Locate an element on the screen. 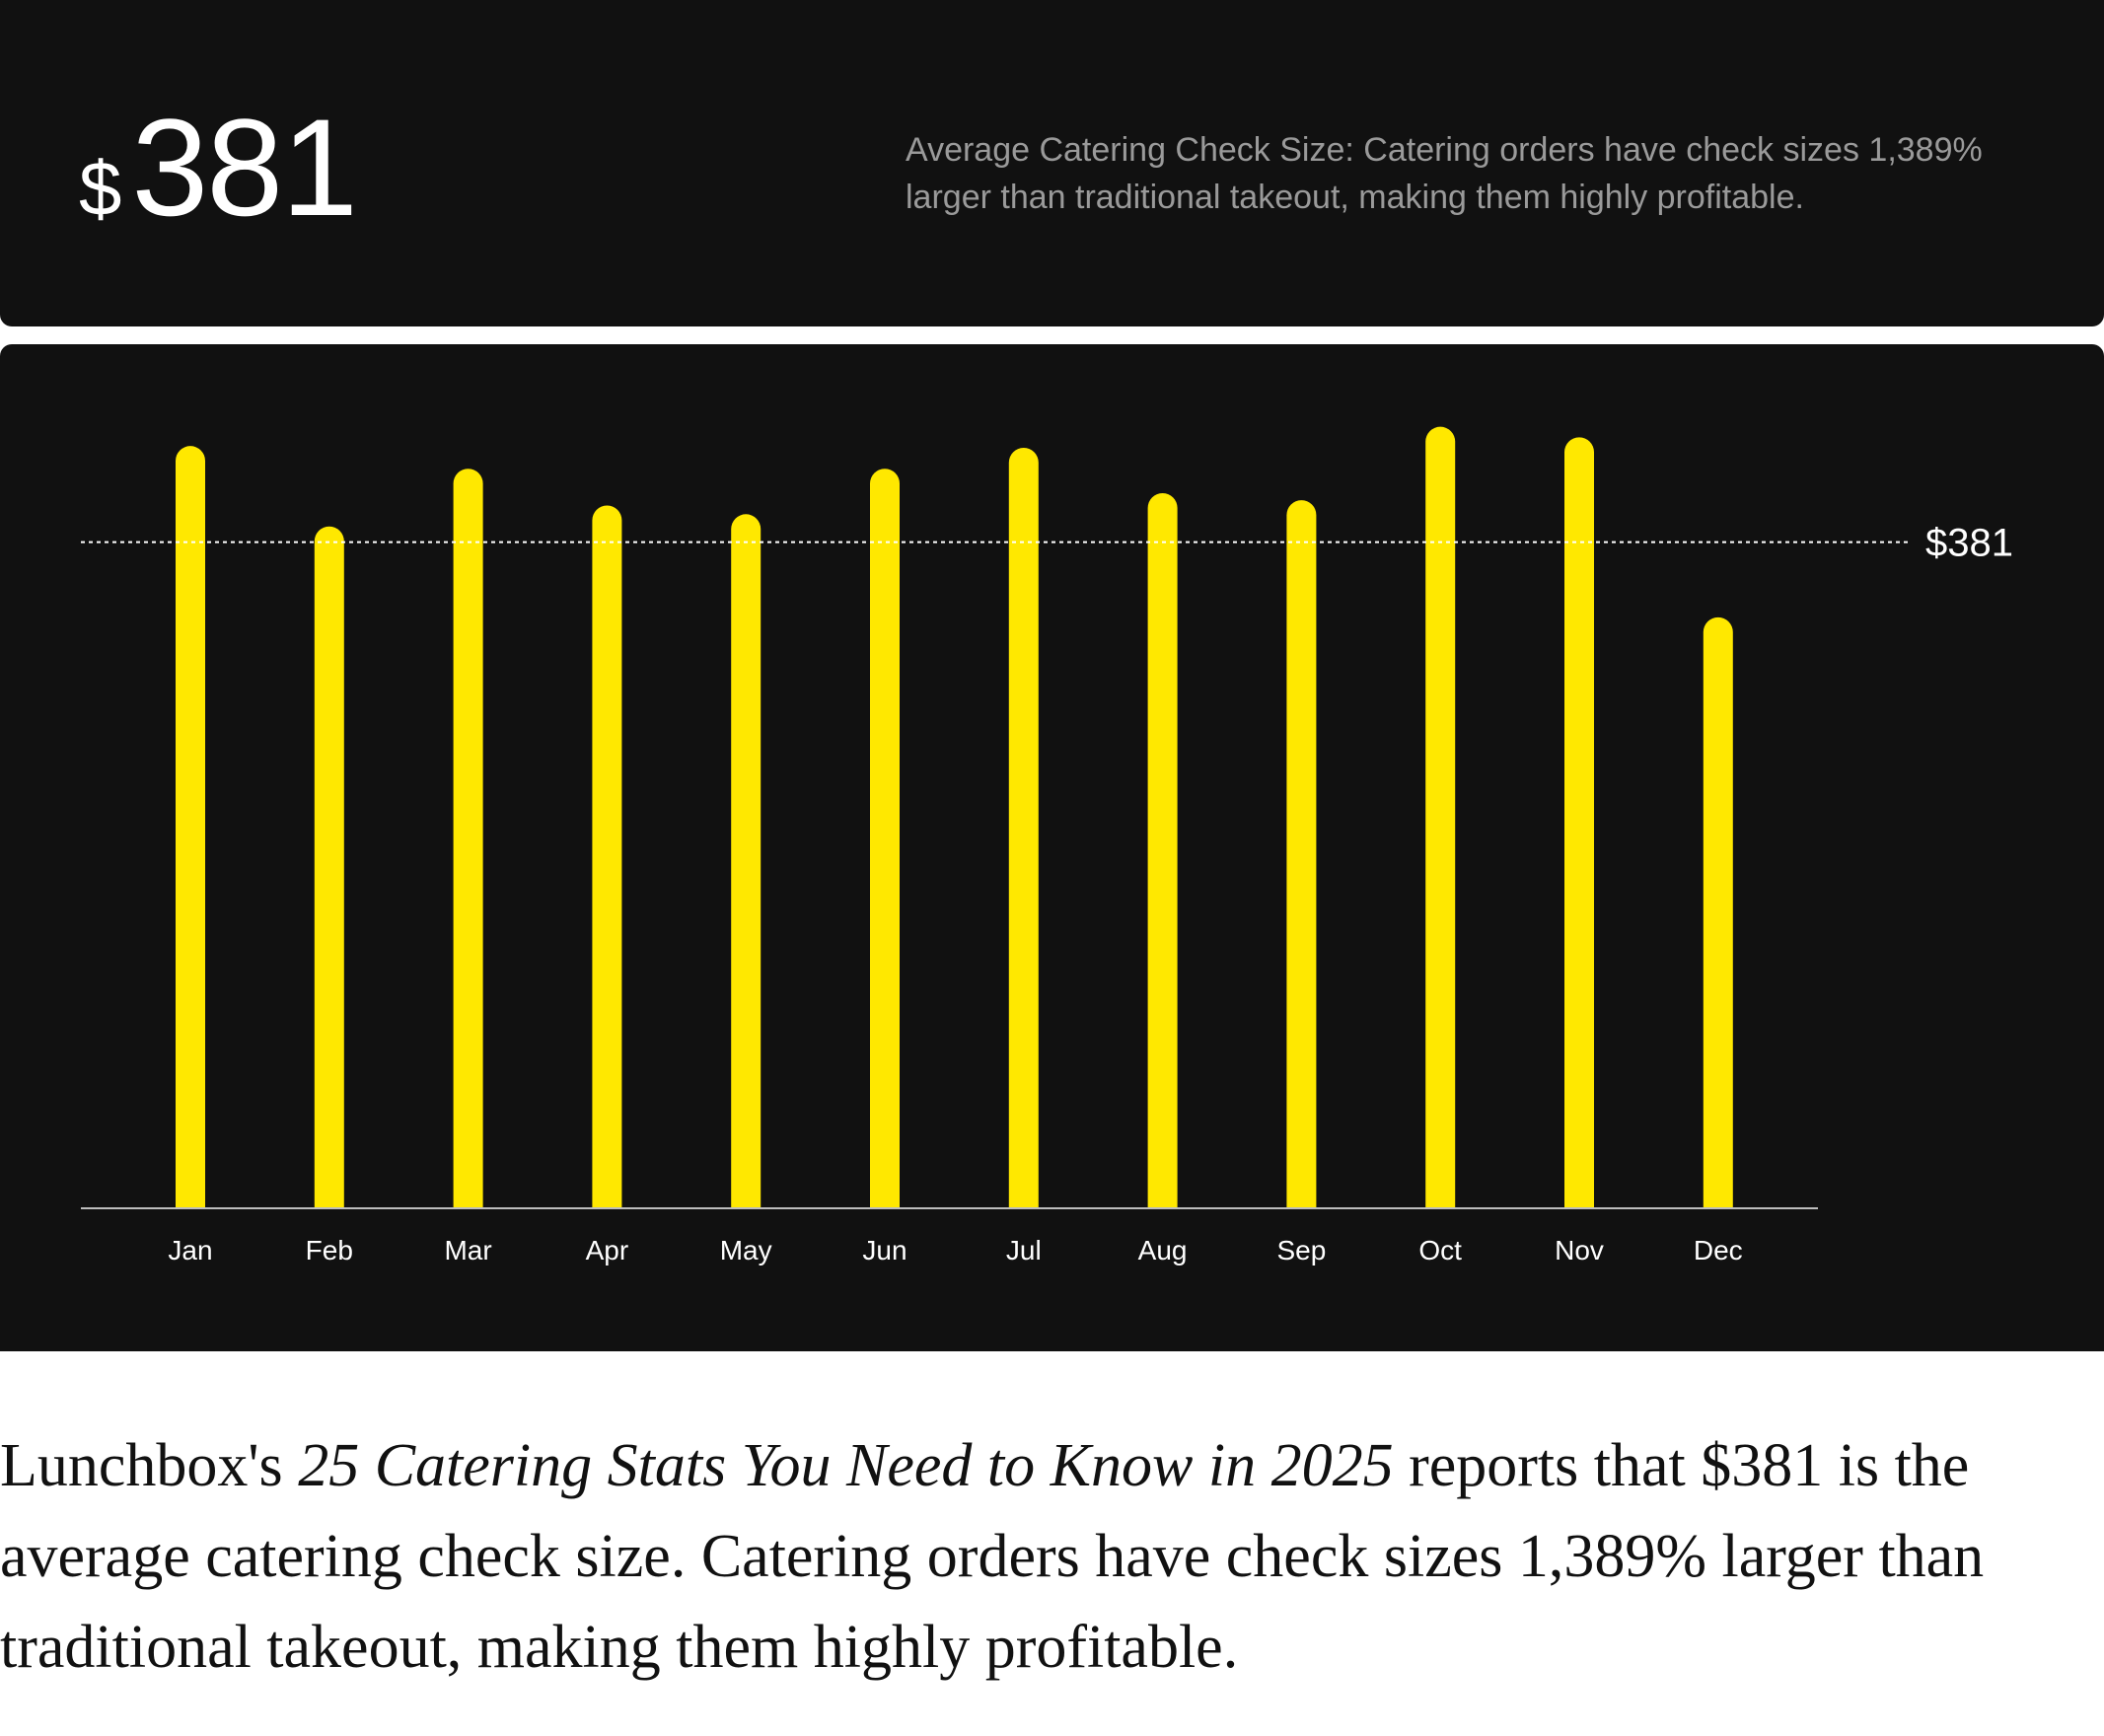  bar-aug is located at coordinates (1162, 858).